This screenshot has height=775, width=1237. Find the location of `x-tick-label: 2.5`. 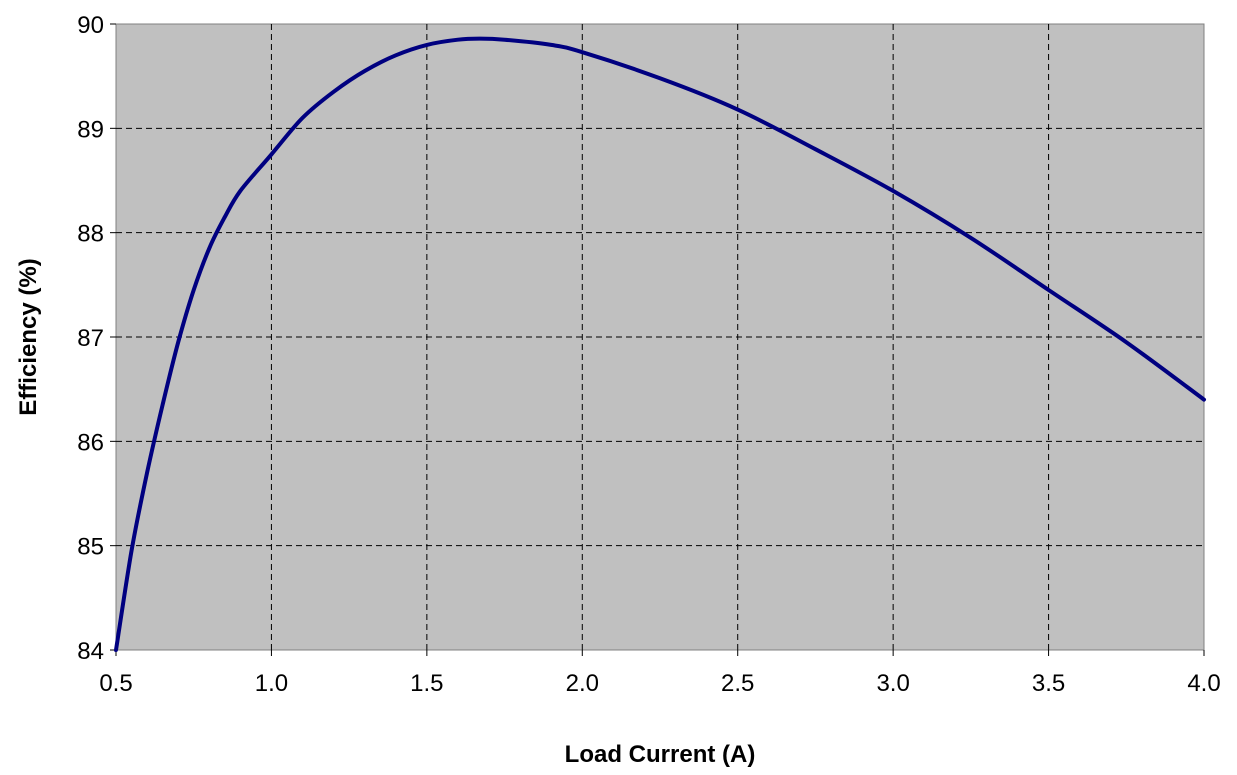

x-tick-label: 2.5 is located at coordinates (737, 683).